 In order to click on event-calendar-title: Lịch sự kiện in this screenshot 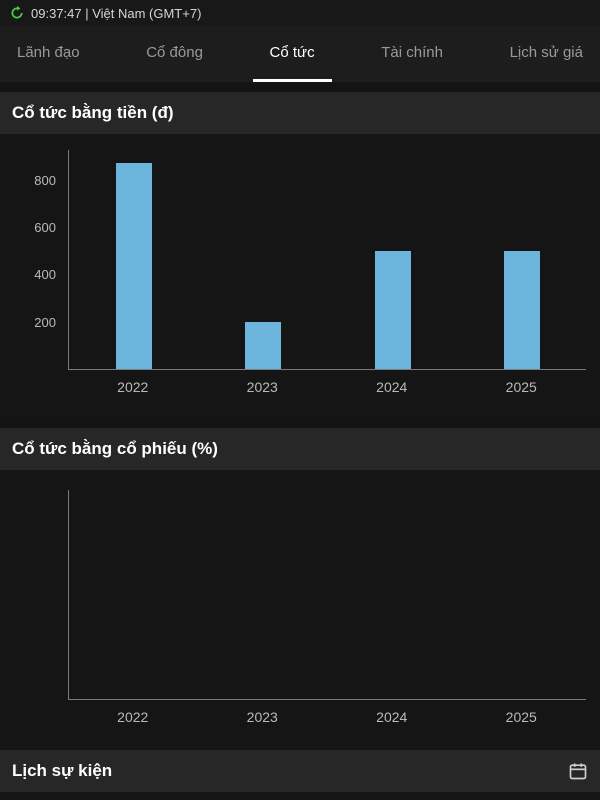, I will do `click(62, 770)`.